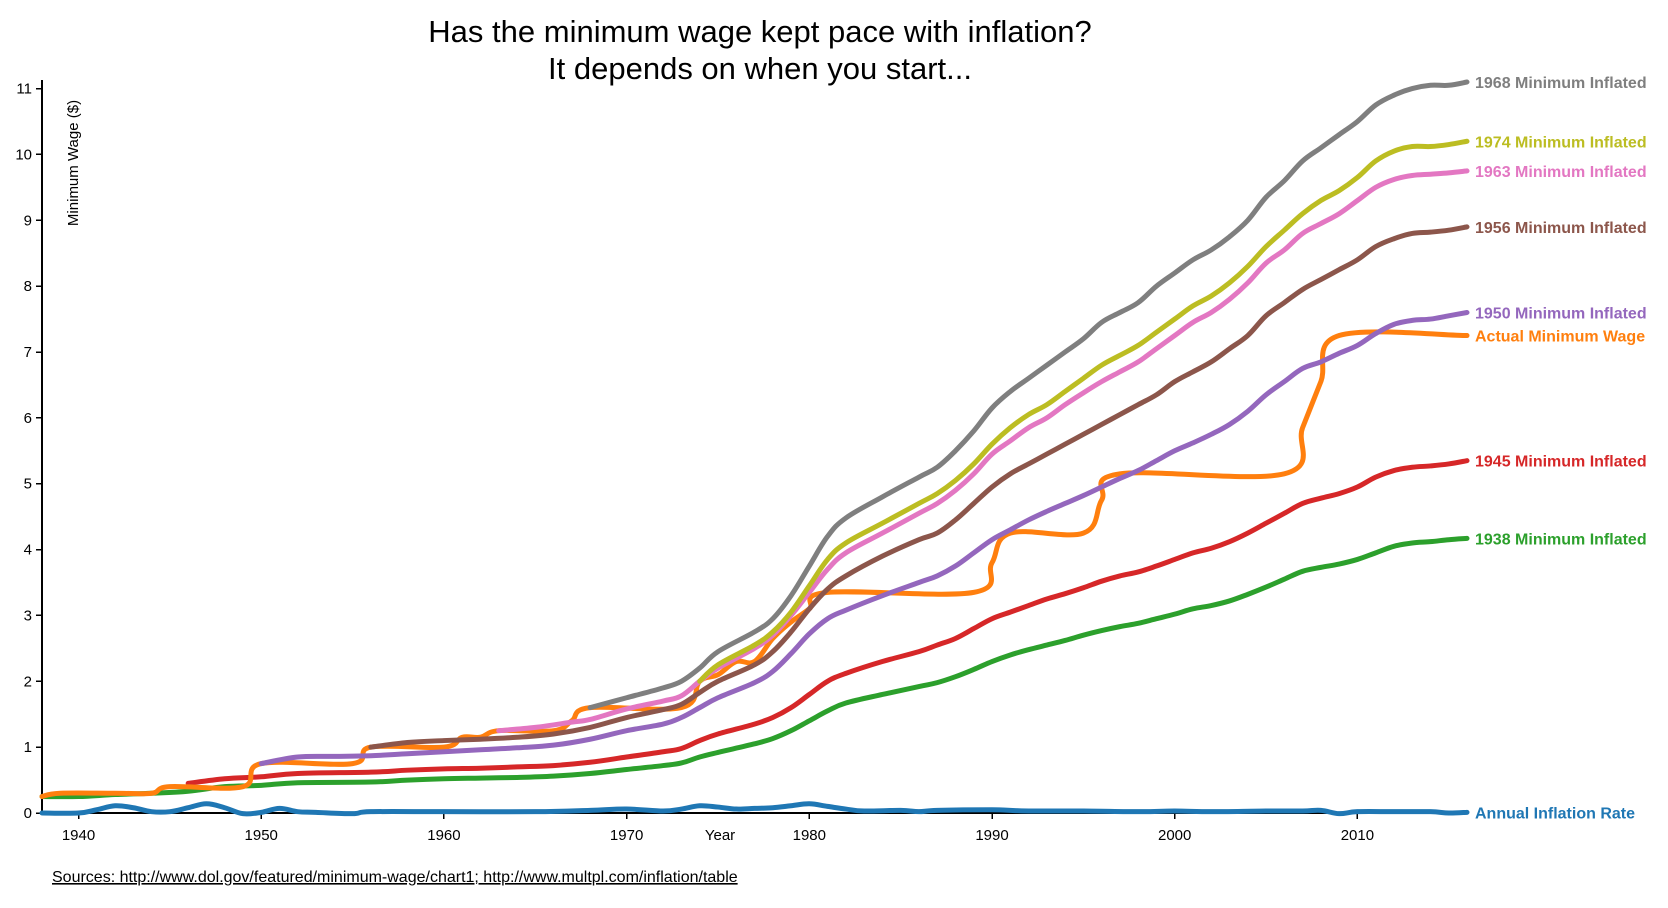 The height and width of the screenshot is (908, 1668). What do you see at coordinates (809, 835) in the screenshot?
I see `x-tick-label: 1980` at bounding box center [809, 835].